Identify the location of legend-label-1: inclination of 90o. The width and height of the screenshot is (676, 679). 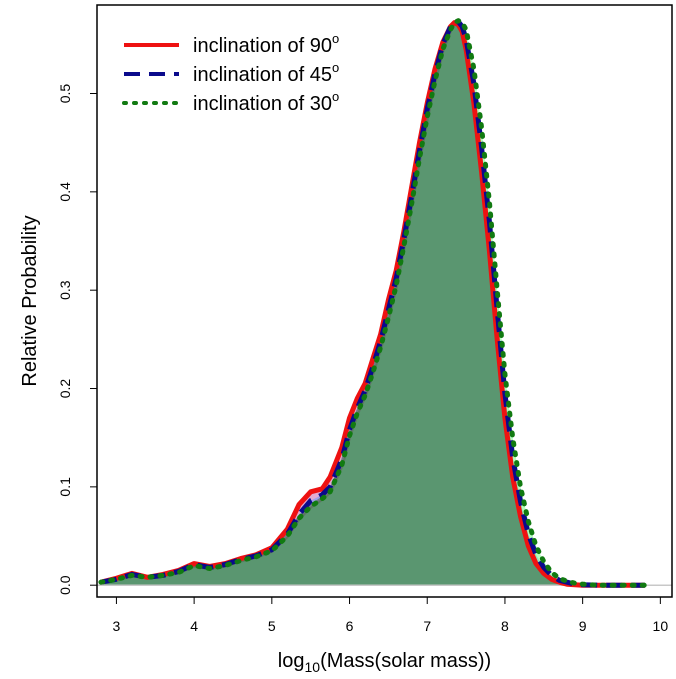
(266, 44).